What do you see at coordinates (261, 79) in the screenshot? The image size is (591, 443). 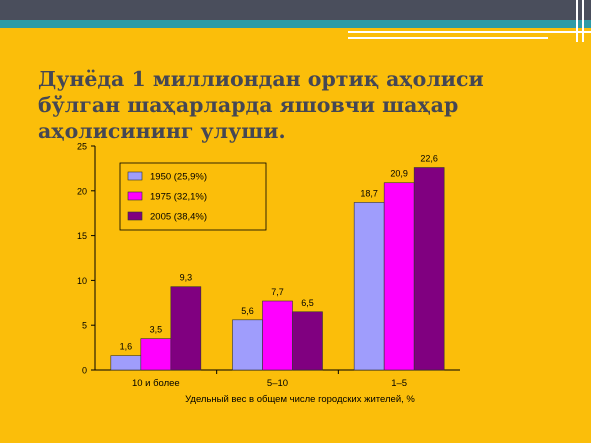 I see `slide-title-line-1: Дунёда 1 миллиондан ортиқ аҳолиси` at bounding box center [261, 79].